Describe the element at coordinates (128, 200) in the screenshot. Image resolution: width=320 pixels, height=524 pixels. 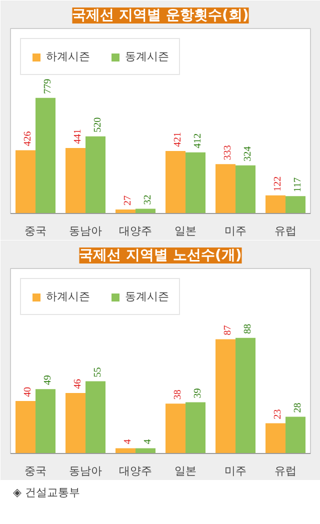
I see `data-label: 27` at that location.